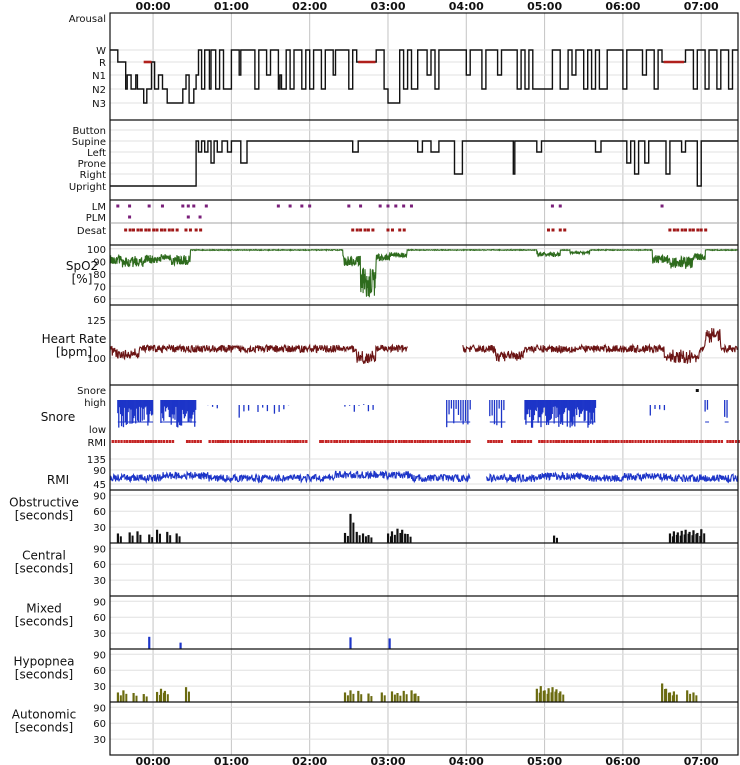 The height and width of the screenshot is (765, 740). I want to click on hypnogram-level-label: N3, so click(99, 104).